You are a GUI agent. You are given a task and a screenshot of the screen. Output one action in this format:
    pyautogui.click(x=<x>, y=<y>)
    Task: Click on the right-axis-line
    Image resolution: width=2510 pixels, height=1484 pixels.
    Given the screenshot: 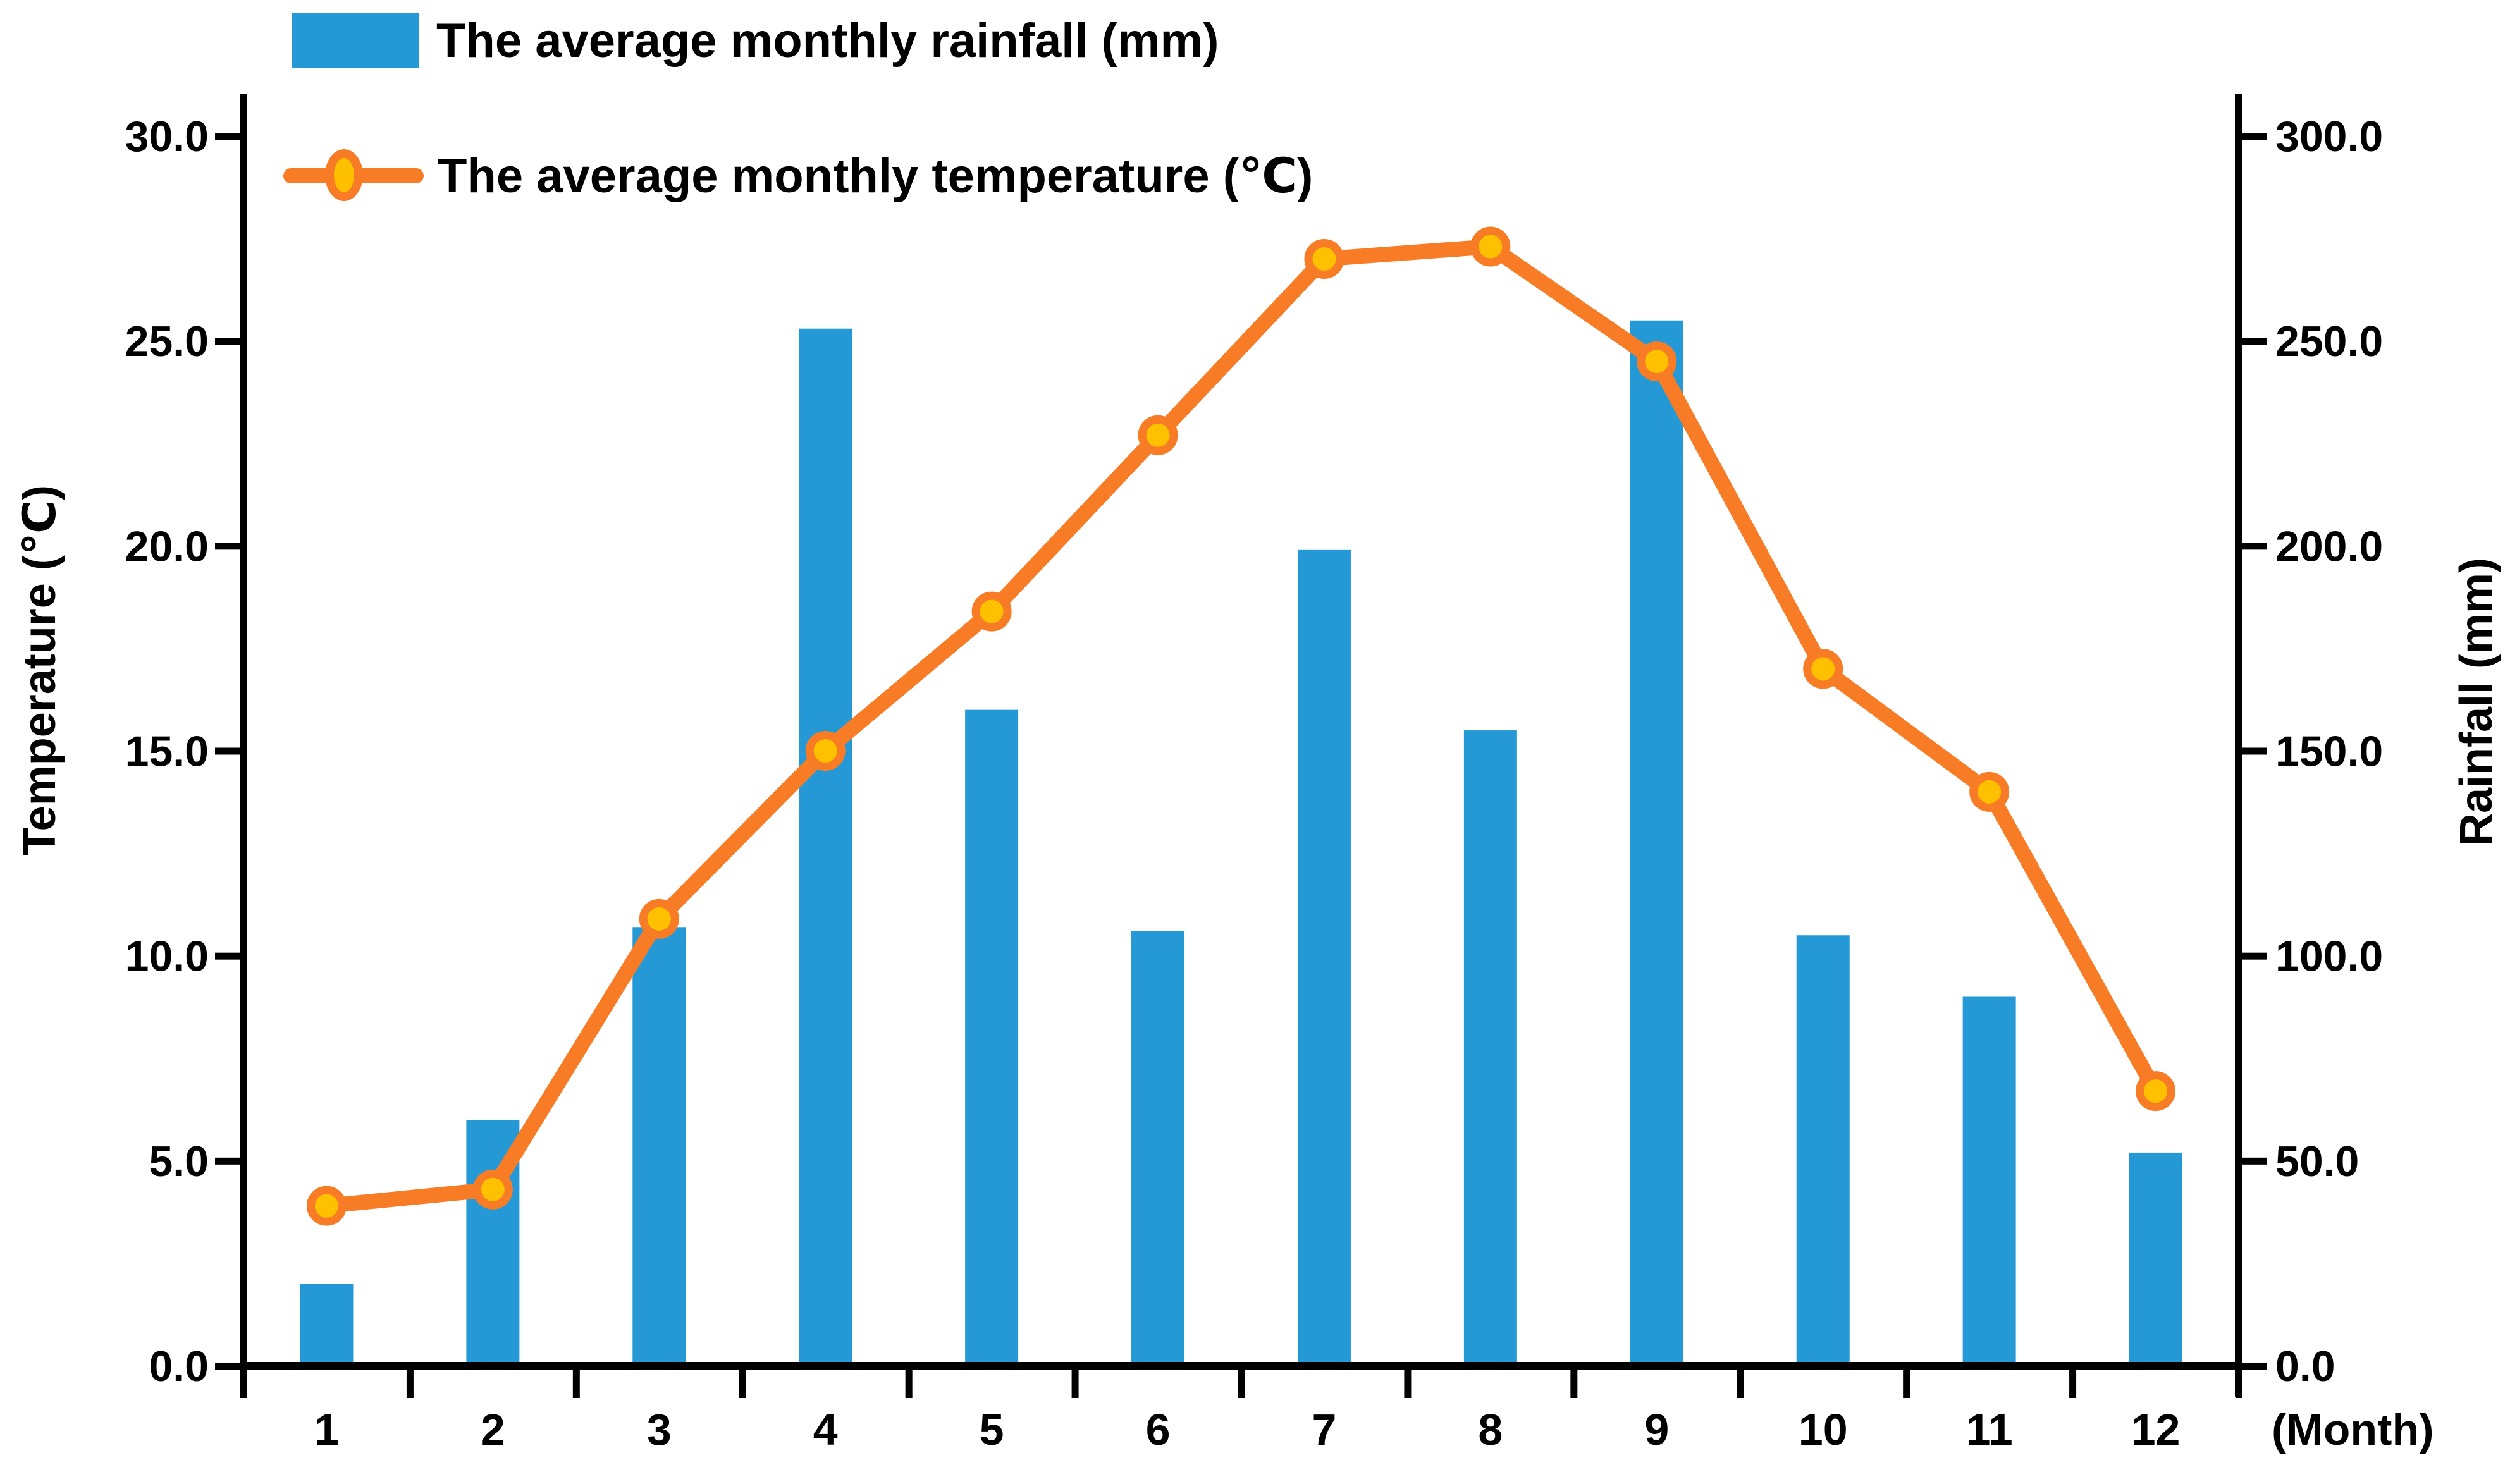 What is the action you would take?
    pyautogui.click(x=2238, y=745)
    